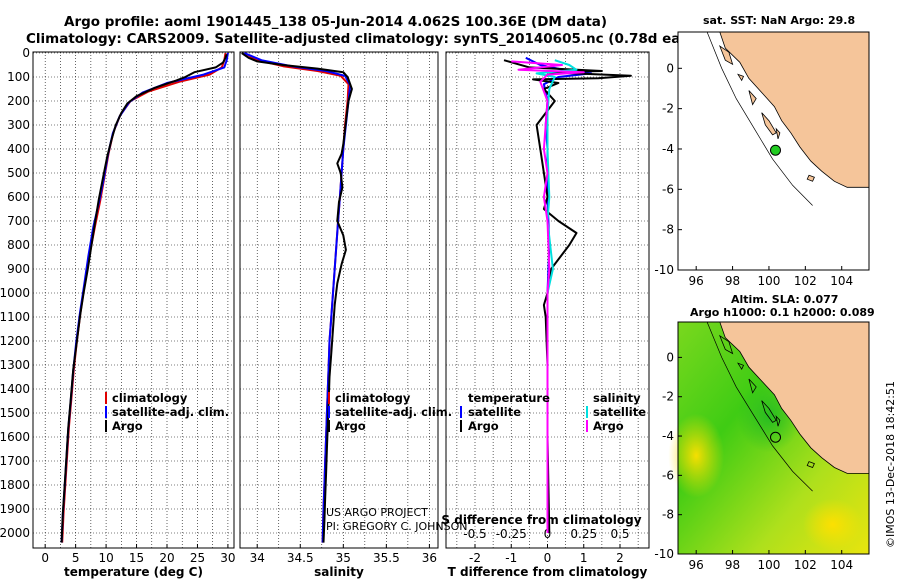 The image size is (900, 580). What do you see at coordinates (15, 533) in the screenshot?
I see `y-tick-label: 2000` at bounding box center [15, 533].